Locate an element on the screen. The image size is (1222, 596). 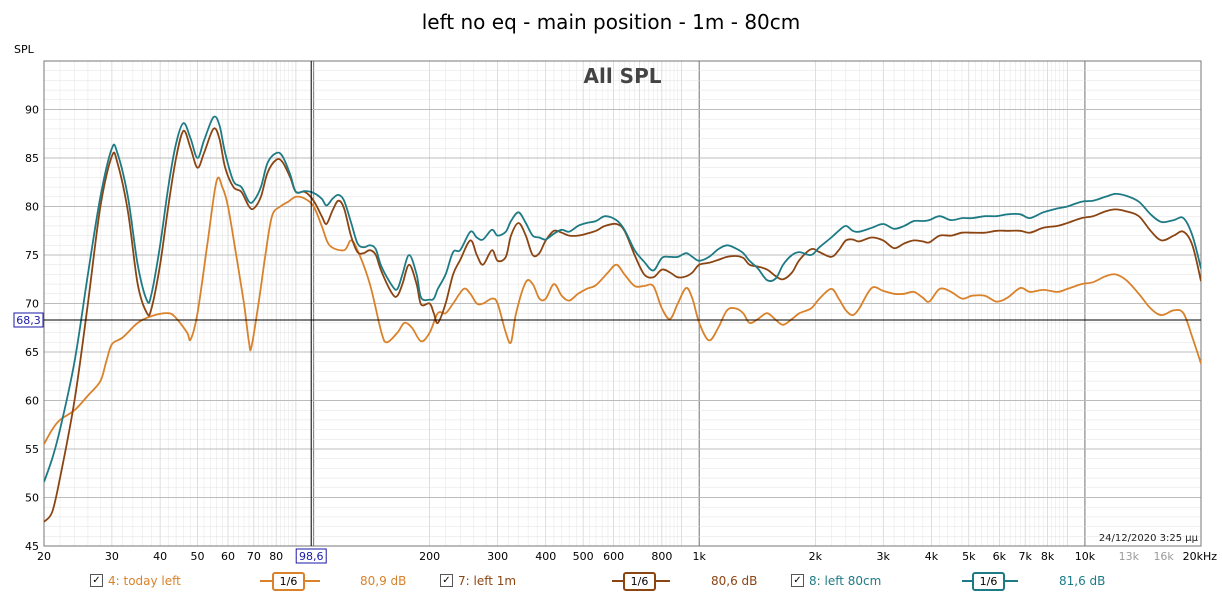
cursor-y-label: 68,3 is located at coordinates (28, 320).